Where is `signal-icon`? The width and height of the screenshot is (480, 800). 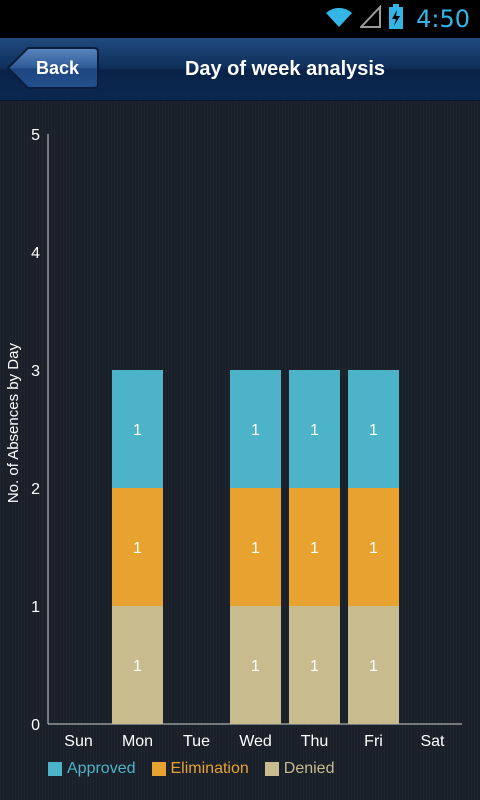 signal-icon is located at coordinates (370, 18).